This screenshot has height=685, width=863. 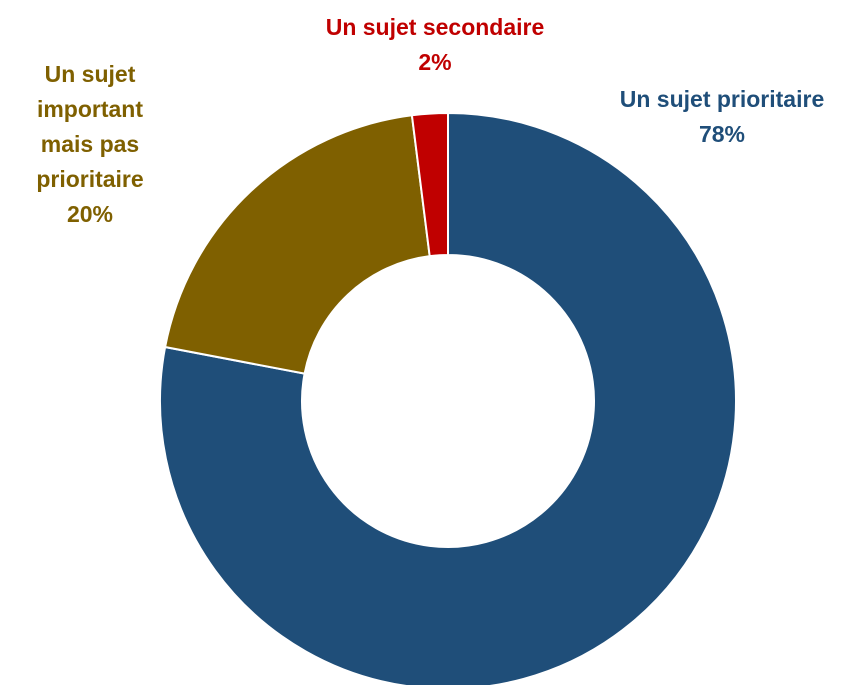 I want to click on value-label: 78%, so click(x=722, y=134).